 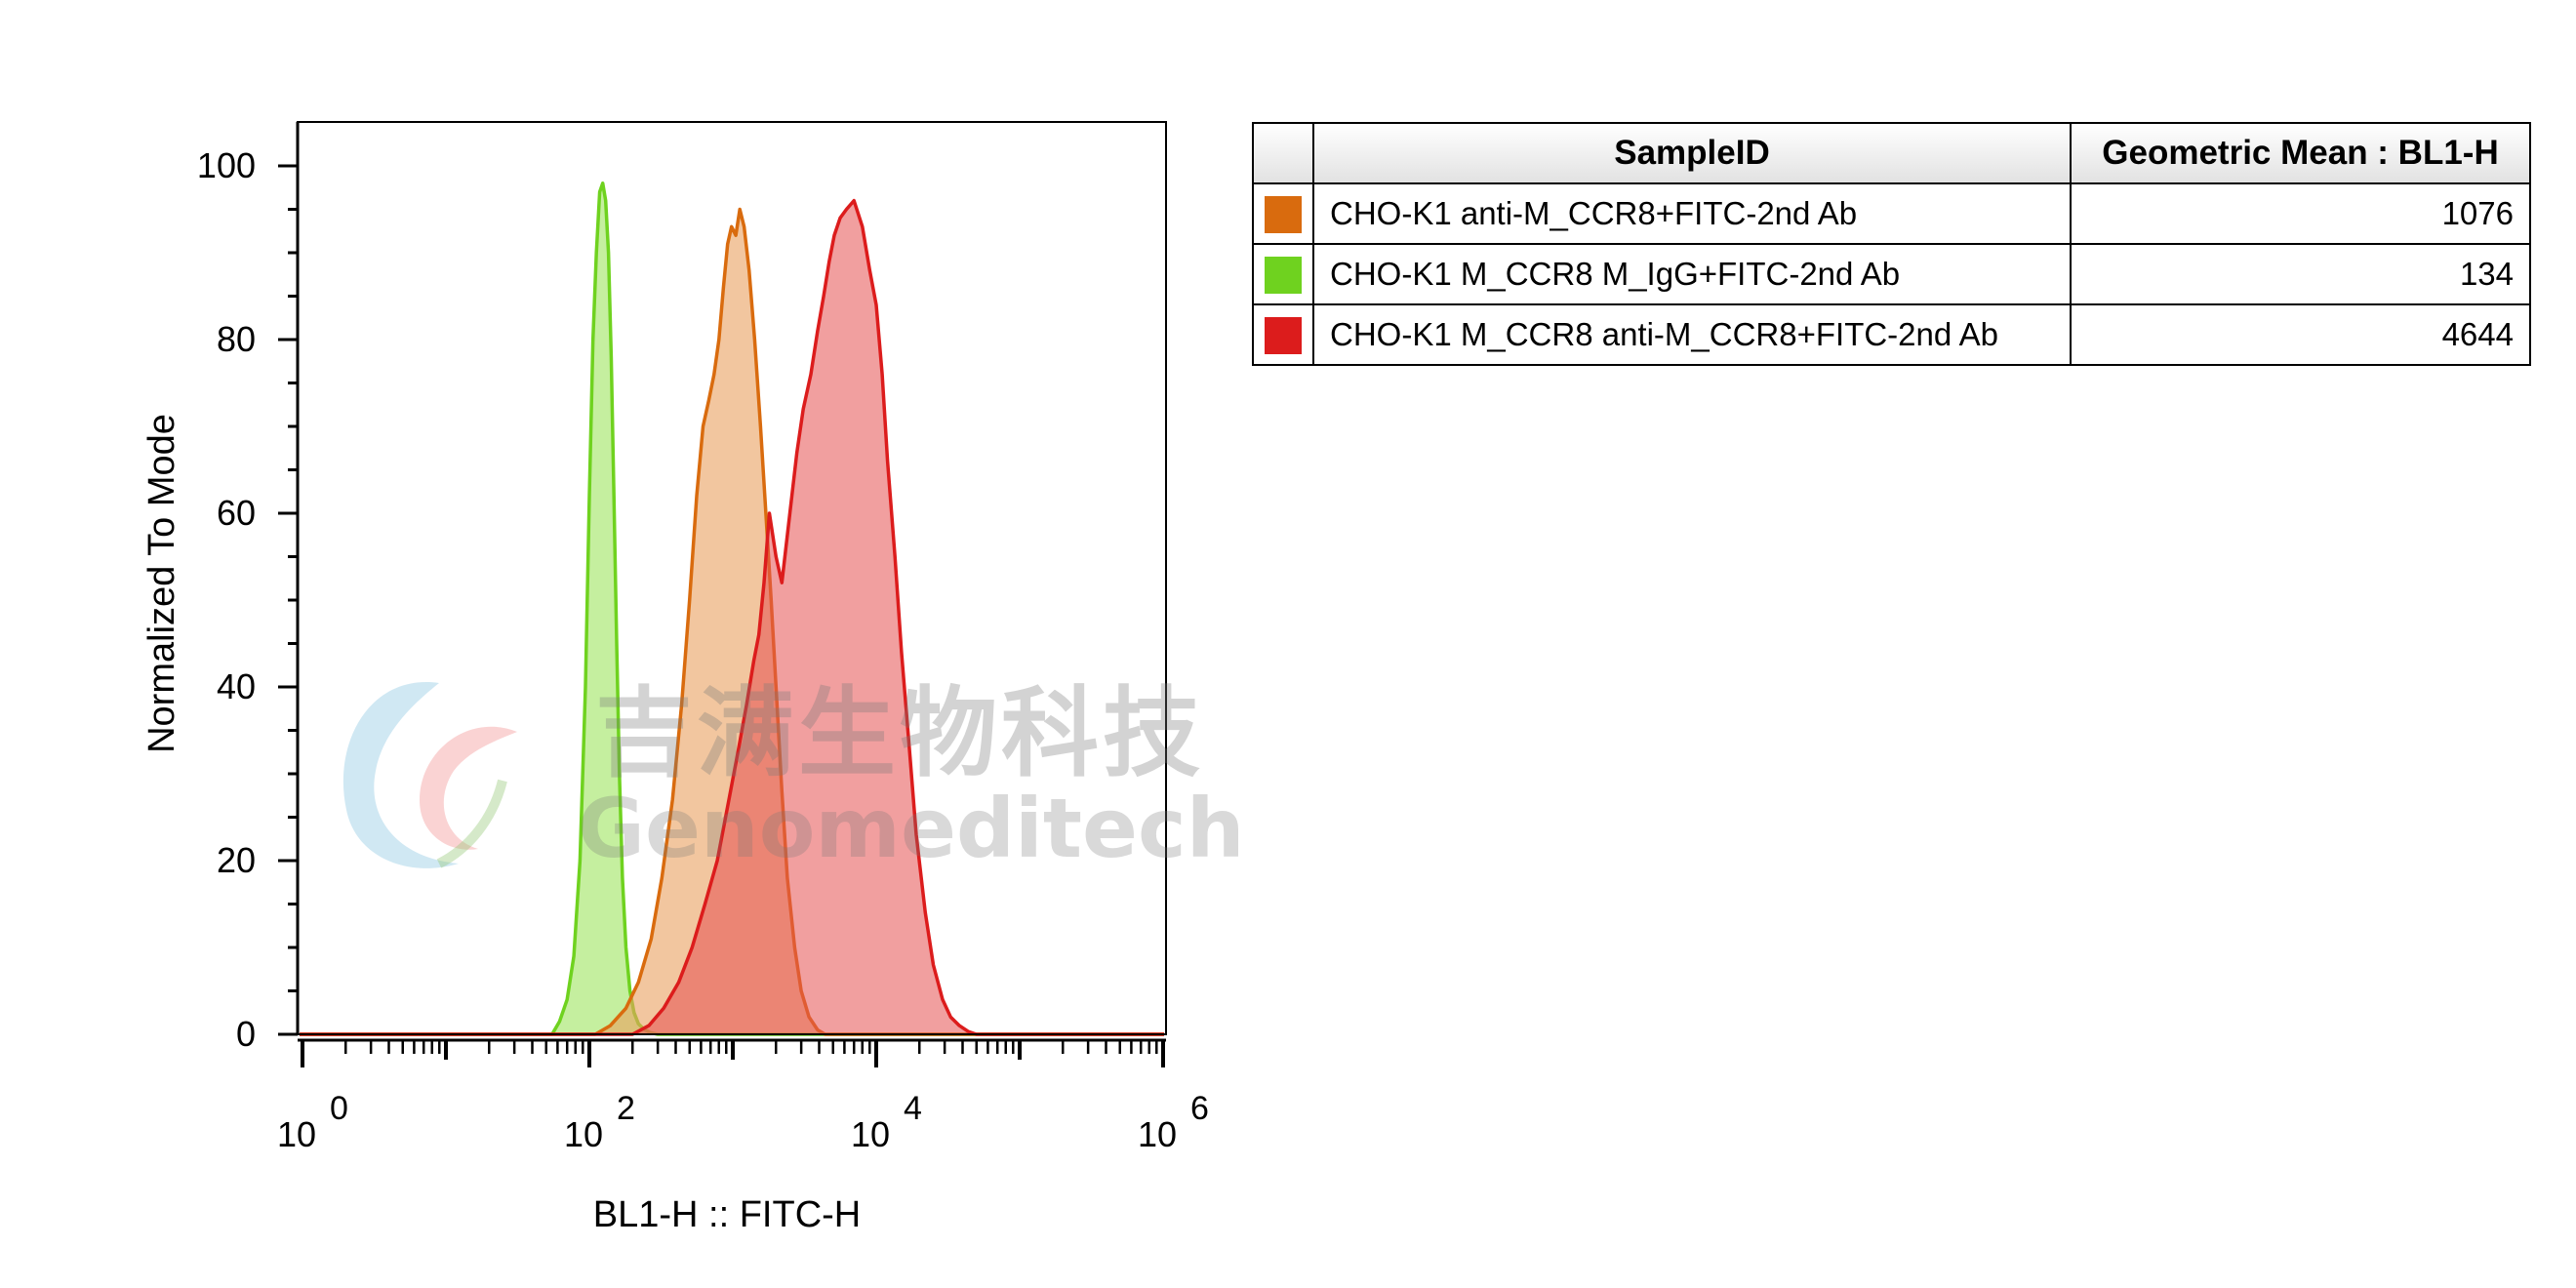 I want to click on legend-geomean-value: 4644, so click(x=2300, y=334).